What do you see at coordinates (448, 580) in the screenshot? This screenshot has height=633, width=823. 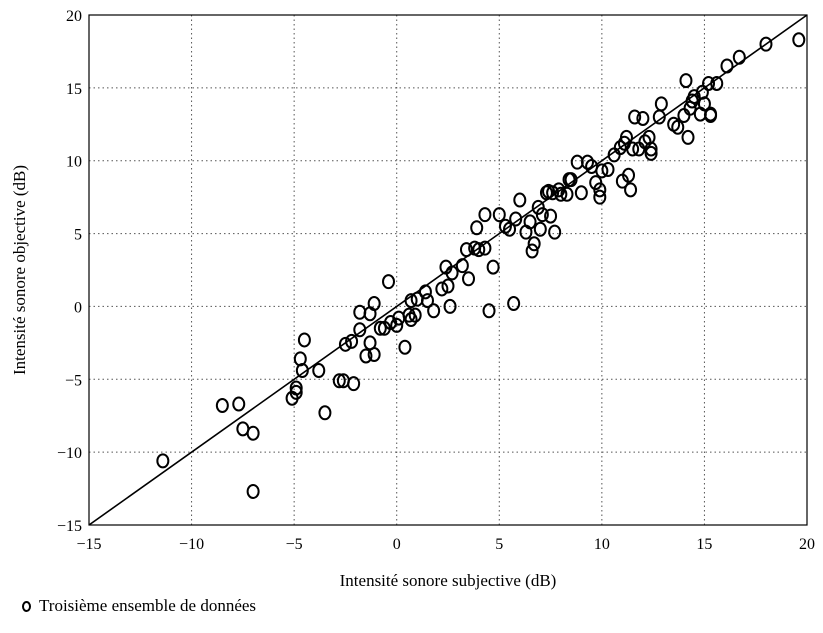 I see `x-axis-label: Intensité sonore subjective (dB)` at bounding box center [448, 580].